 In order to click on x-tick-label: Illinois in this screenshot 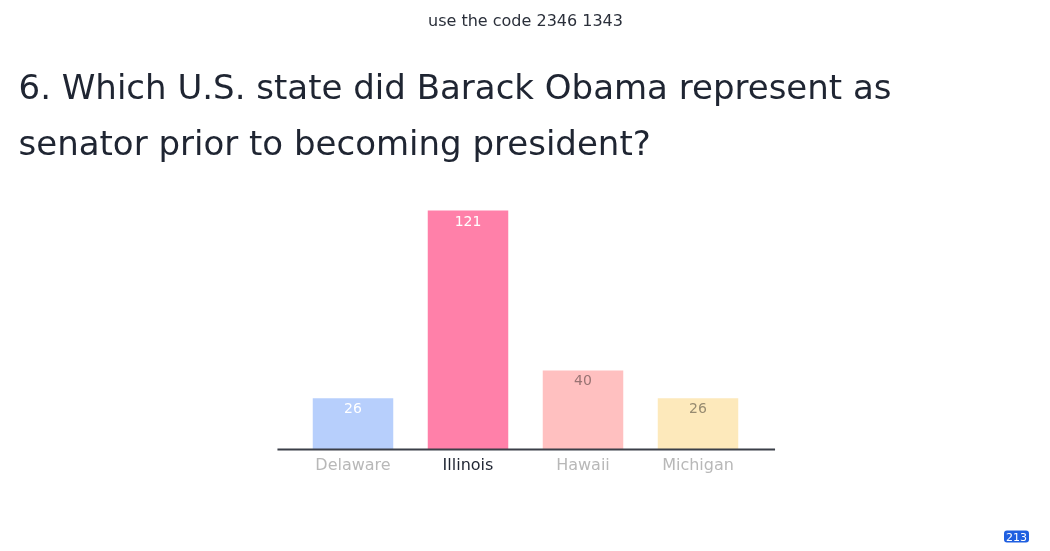, I will do `click(468, 464)`.